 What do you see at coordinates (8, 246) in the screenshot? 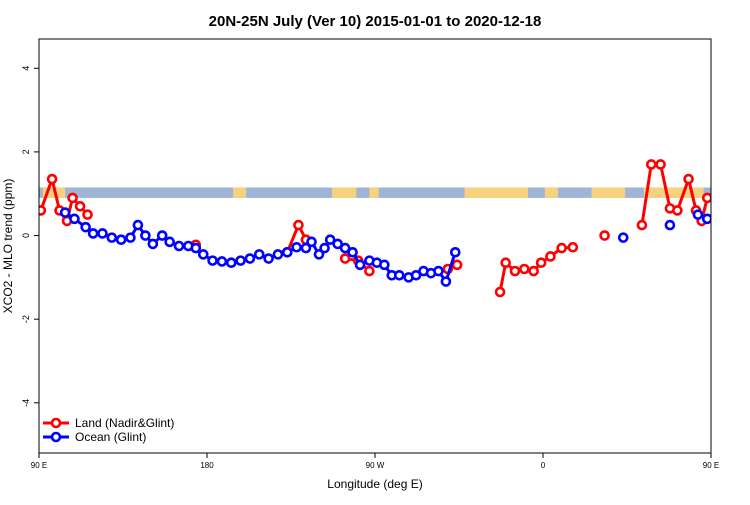
I see `y-axis-label: XCO2 - MLO trend (ppm)` at bounding box center [8, 246].